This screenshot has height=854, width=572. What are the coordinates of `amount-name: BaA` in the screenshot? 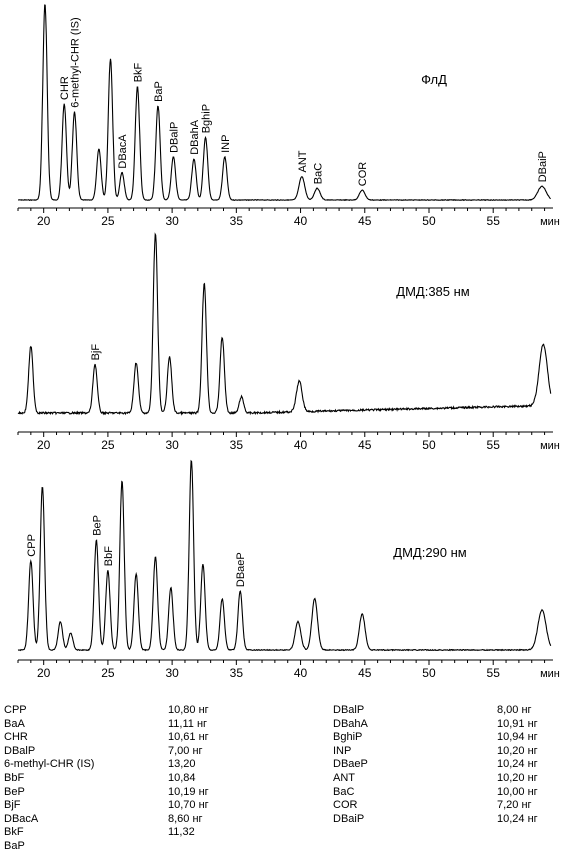 It's located at (14, 723).